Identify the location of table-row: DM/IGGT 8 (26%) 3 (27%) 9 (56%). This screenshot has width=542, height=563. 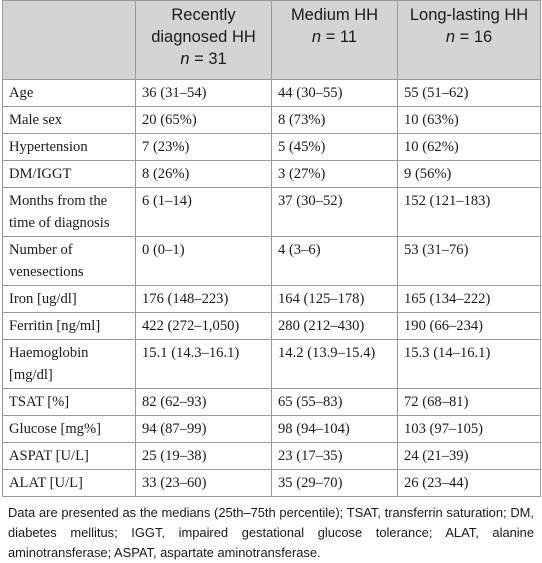
(271, 174).